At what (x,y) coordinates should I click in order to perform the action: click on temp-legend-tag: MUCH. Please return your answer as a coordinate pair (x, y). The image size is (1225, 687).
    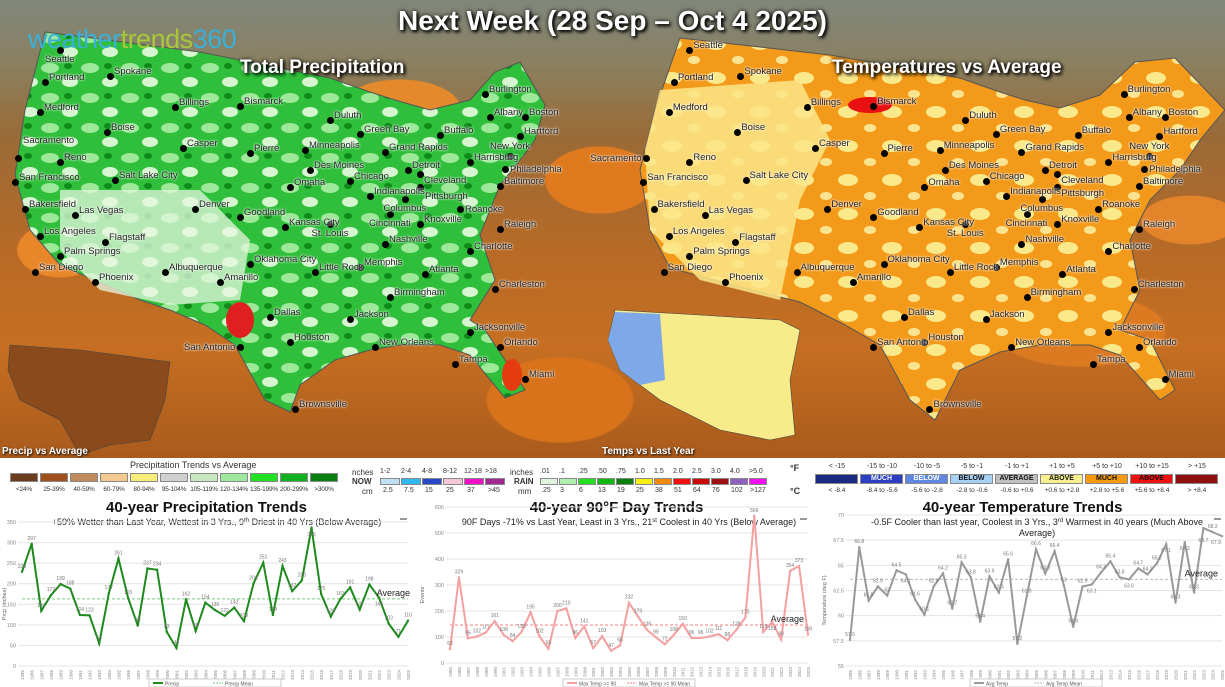
    Looking at the image, I should click on (1106, 478).